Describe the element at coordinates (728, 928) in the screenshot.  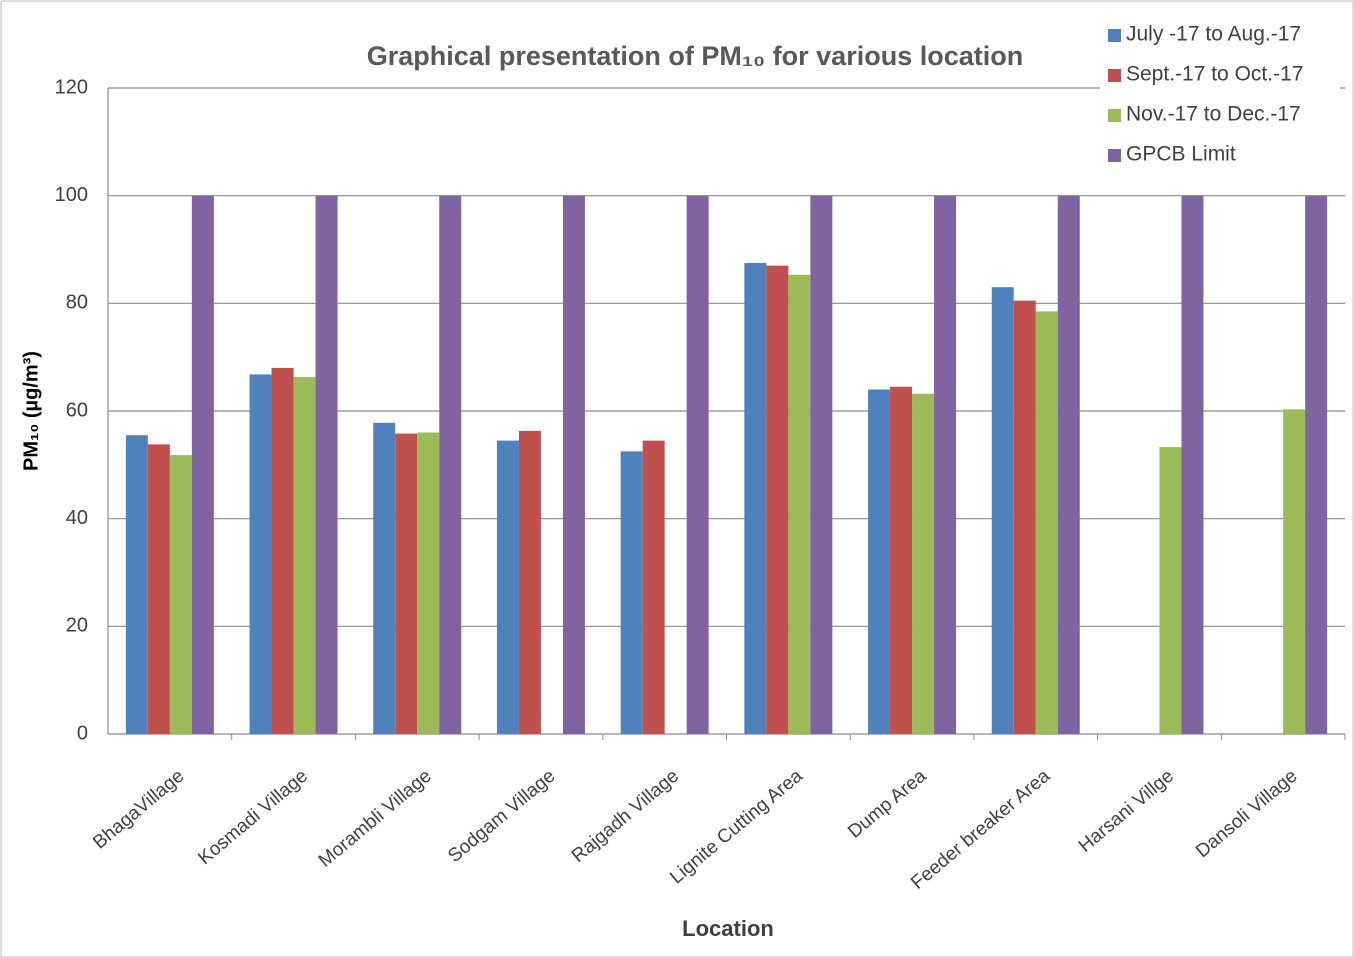
I see `x-axis-label: Location` at that location.